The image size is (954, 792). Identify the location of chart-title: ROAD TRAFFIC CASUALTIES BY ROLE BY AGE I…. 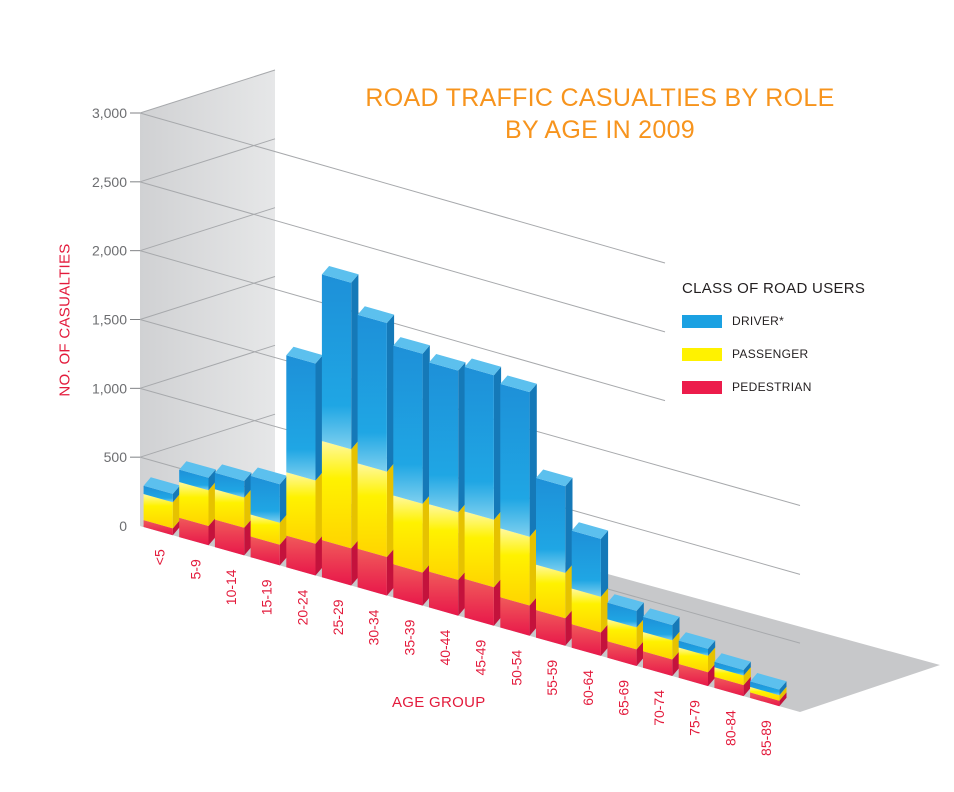
(600, 114).